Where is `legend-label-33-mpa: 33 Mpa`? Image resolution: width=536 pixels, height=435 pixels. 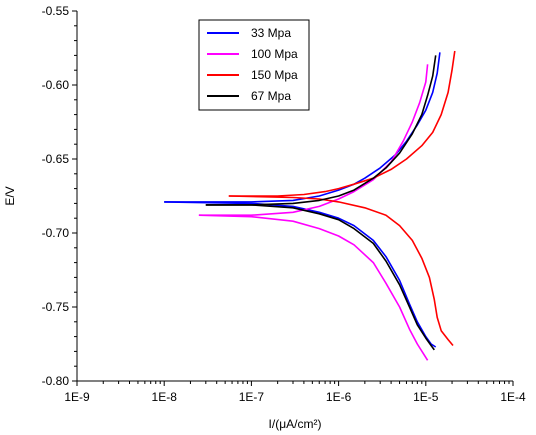 legend-label-33-mpa: 33 Mpa is located at coordinates (271, 33).